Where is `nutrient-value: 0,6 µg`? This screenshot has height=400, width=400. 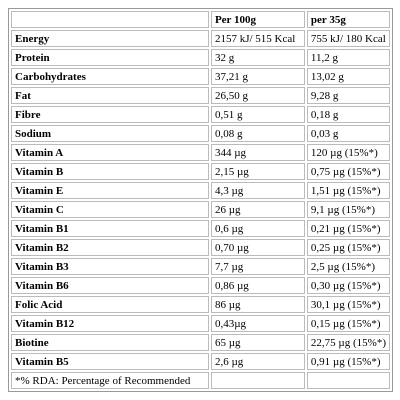
nutrient-value: 0,6 µg is located at coordinates (257, 228).